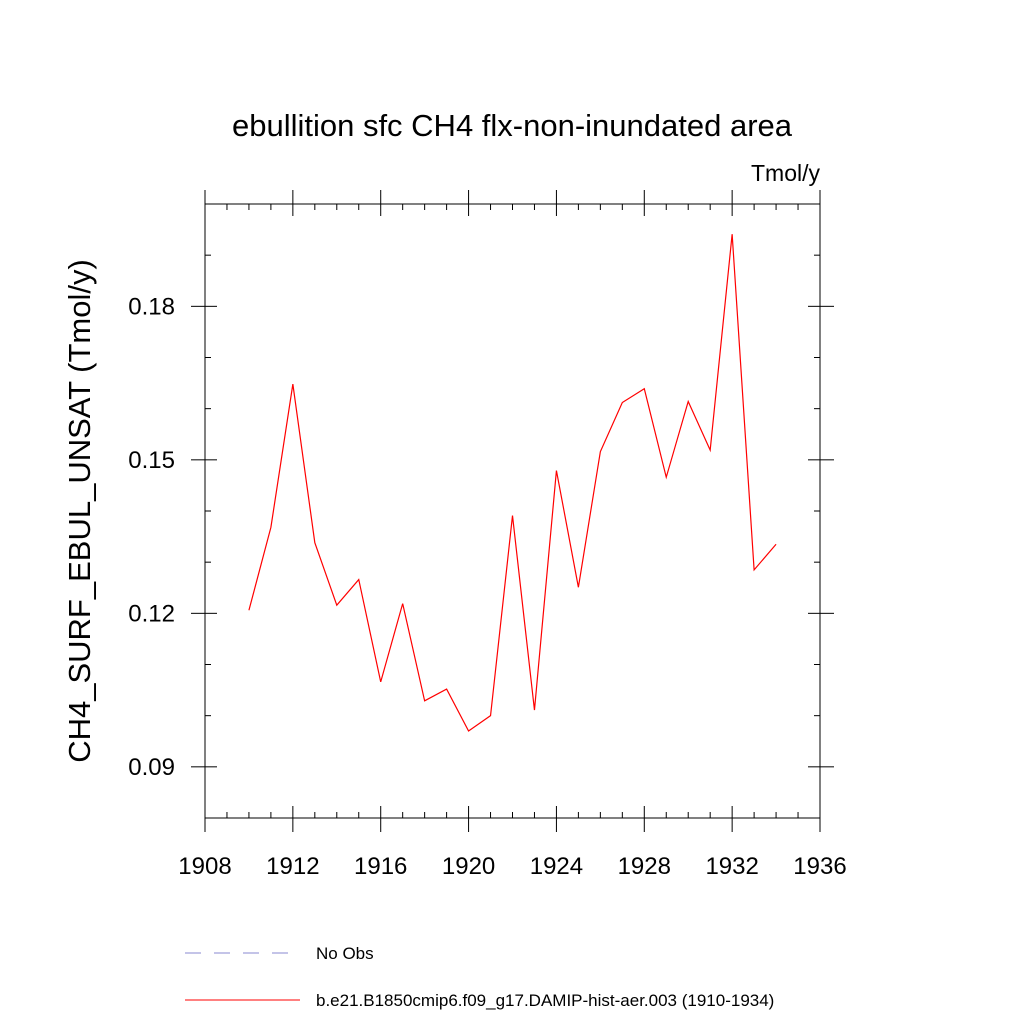 Image resolution: width=1024 pixels, height=1024 pixels. What do you see at coordinates (151, 613) in the screenshot?
I see `y-tick-label: 0.12` at bounding box center [151, 613].